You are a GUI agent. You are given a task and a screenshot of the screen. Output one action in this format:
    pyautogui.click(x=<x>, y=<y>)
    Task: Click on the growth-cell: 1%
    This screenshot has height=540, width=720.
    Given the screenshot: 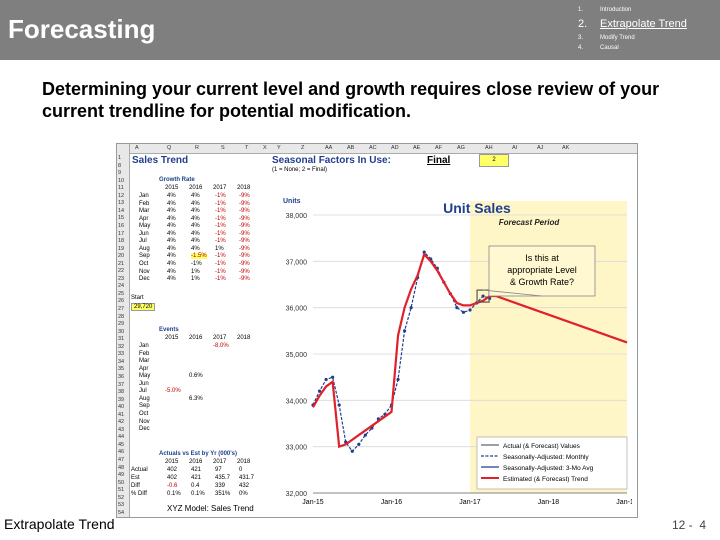 What is the action you would take?
    pyautogui.click(x=219, y=248)
    